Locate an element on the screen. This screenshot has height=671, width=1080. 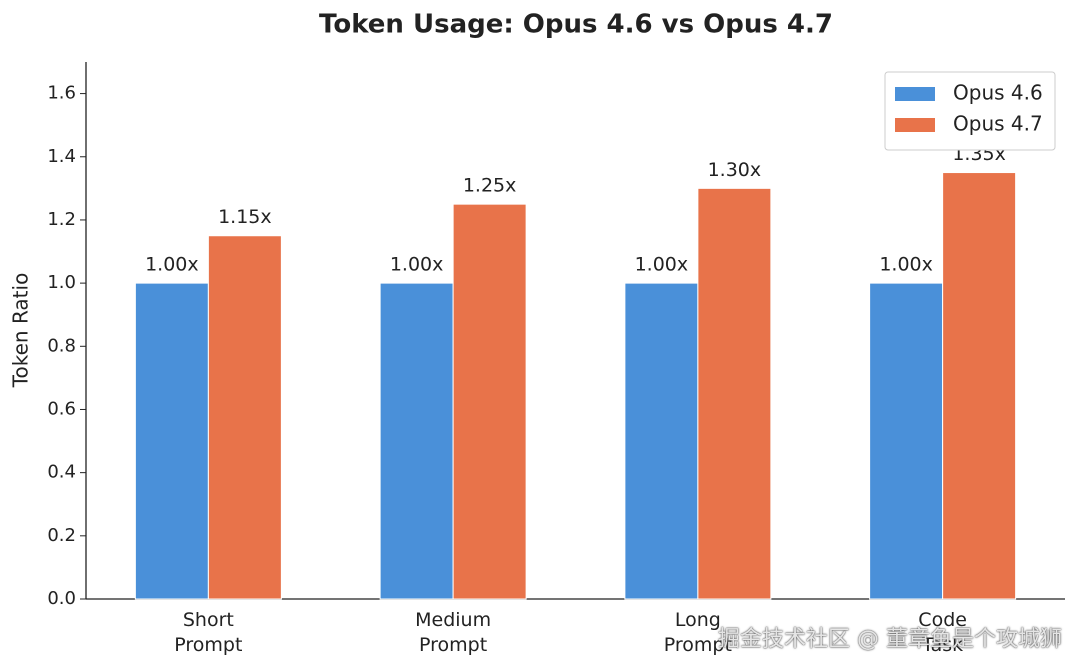
x-tick-label: Medium Prompt is located at coordinates (453, 632).